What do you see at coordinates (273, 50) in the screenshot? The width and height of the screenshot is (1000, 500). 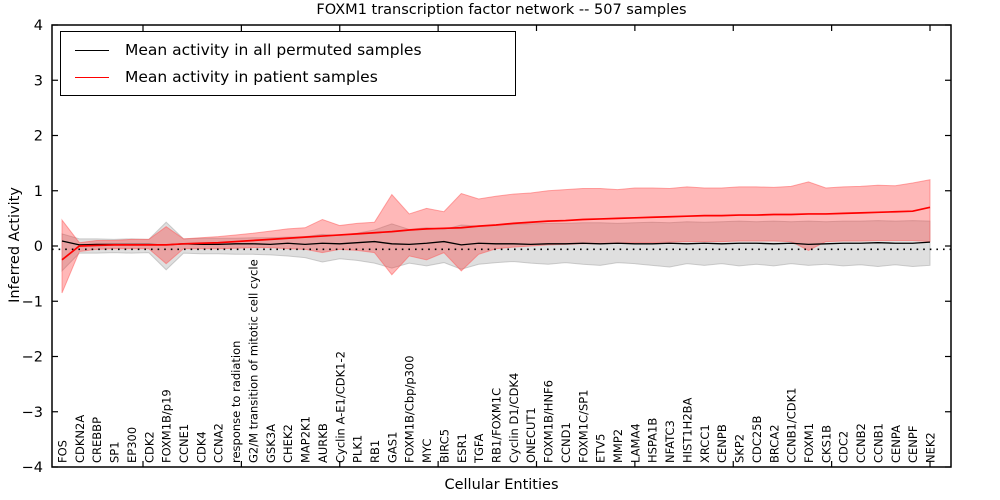 I see `legend-label: Mean activity in all permuted samples` at bounding box center [273, 50].